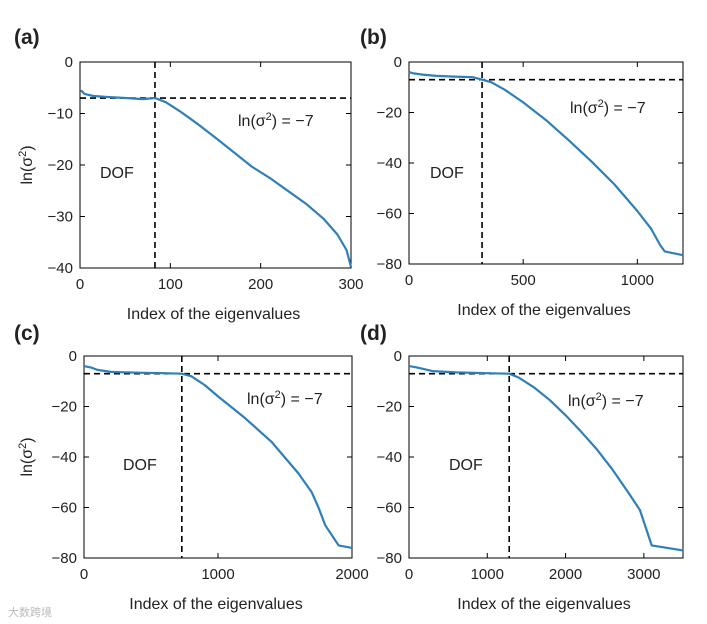  What do you see at coordinates (546, 458) in the screenshot?
I see `eigenvalue-curve-d` at bounding box center [546, 458].